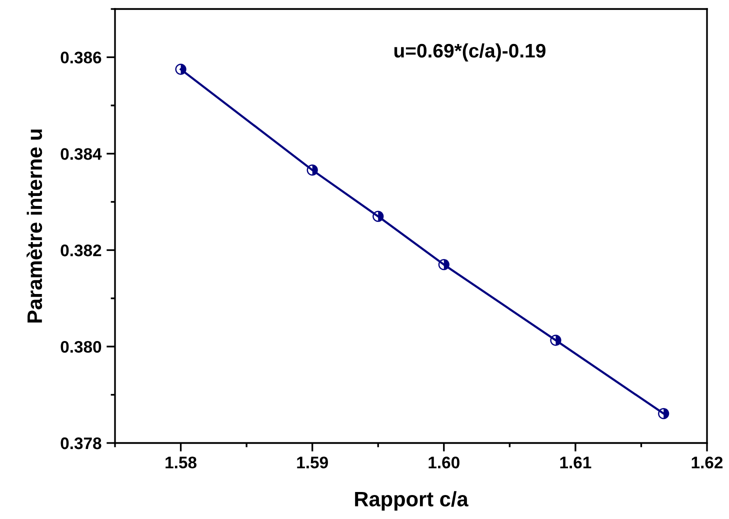 This screenshot has height=519, width=729. I want to click on x-axis-title: Rapport c/a, so click(411, 501).